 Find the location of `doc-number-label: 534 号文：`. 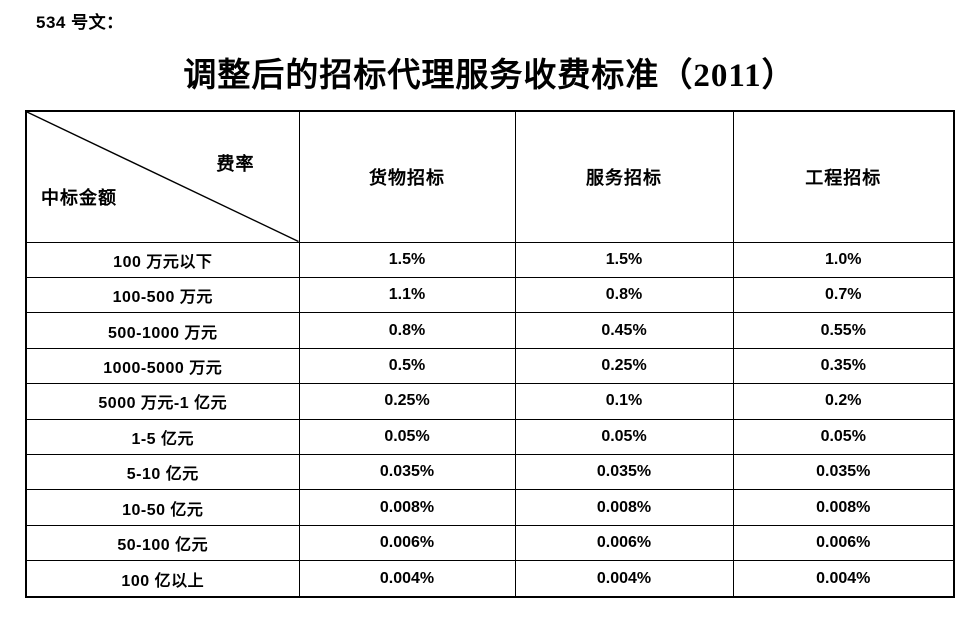

doc-number-label: 534 号文： is located at coordinates (80, 22).